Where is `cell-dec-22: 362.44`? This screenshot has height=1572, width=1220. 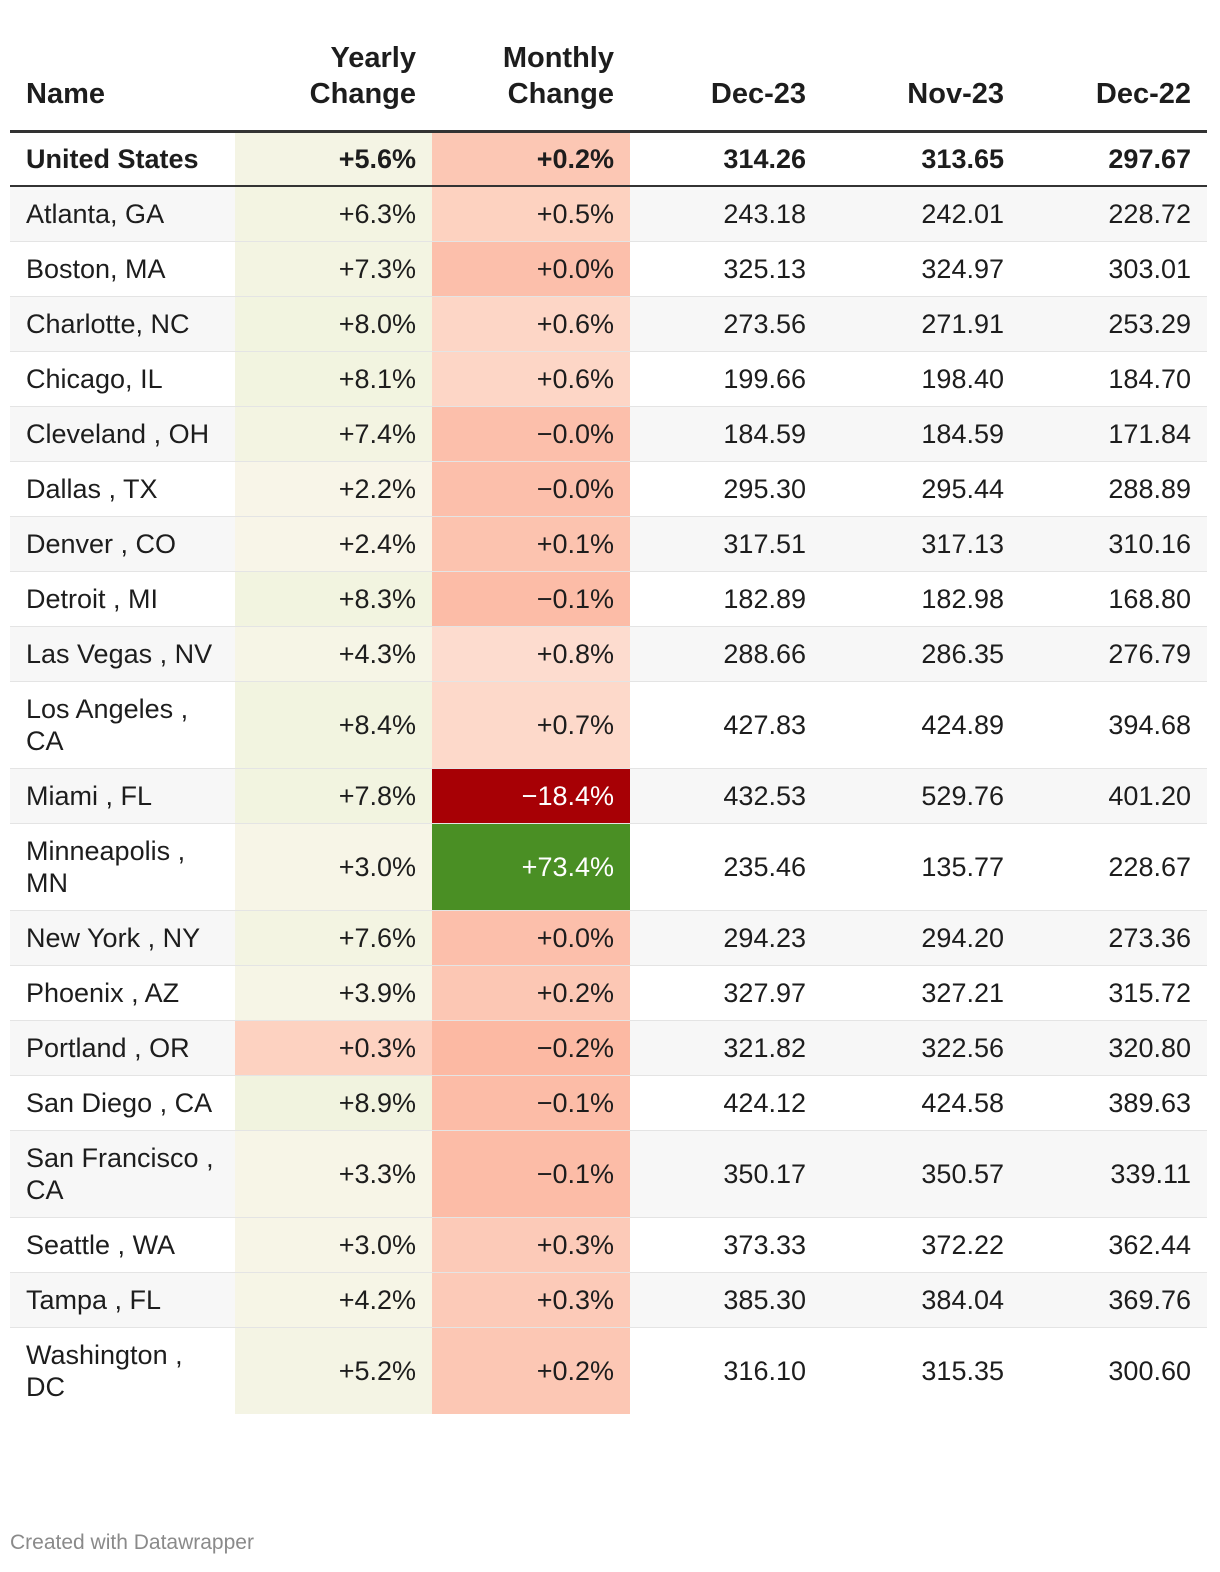 cell-dec-22: 362.44 is located at coordinates (1113, 1245).